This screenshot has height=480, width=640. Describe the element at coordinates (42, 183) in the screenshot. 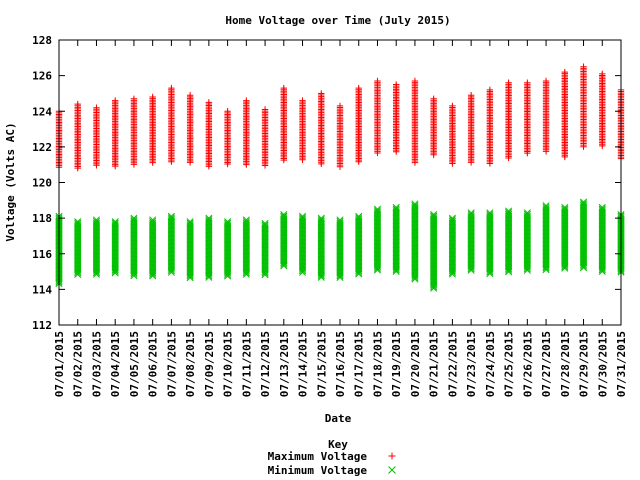

I see `y-tick-label: 120` at that location.